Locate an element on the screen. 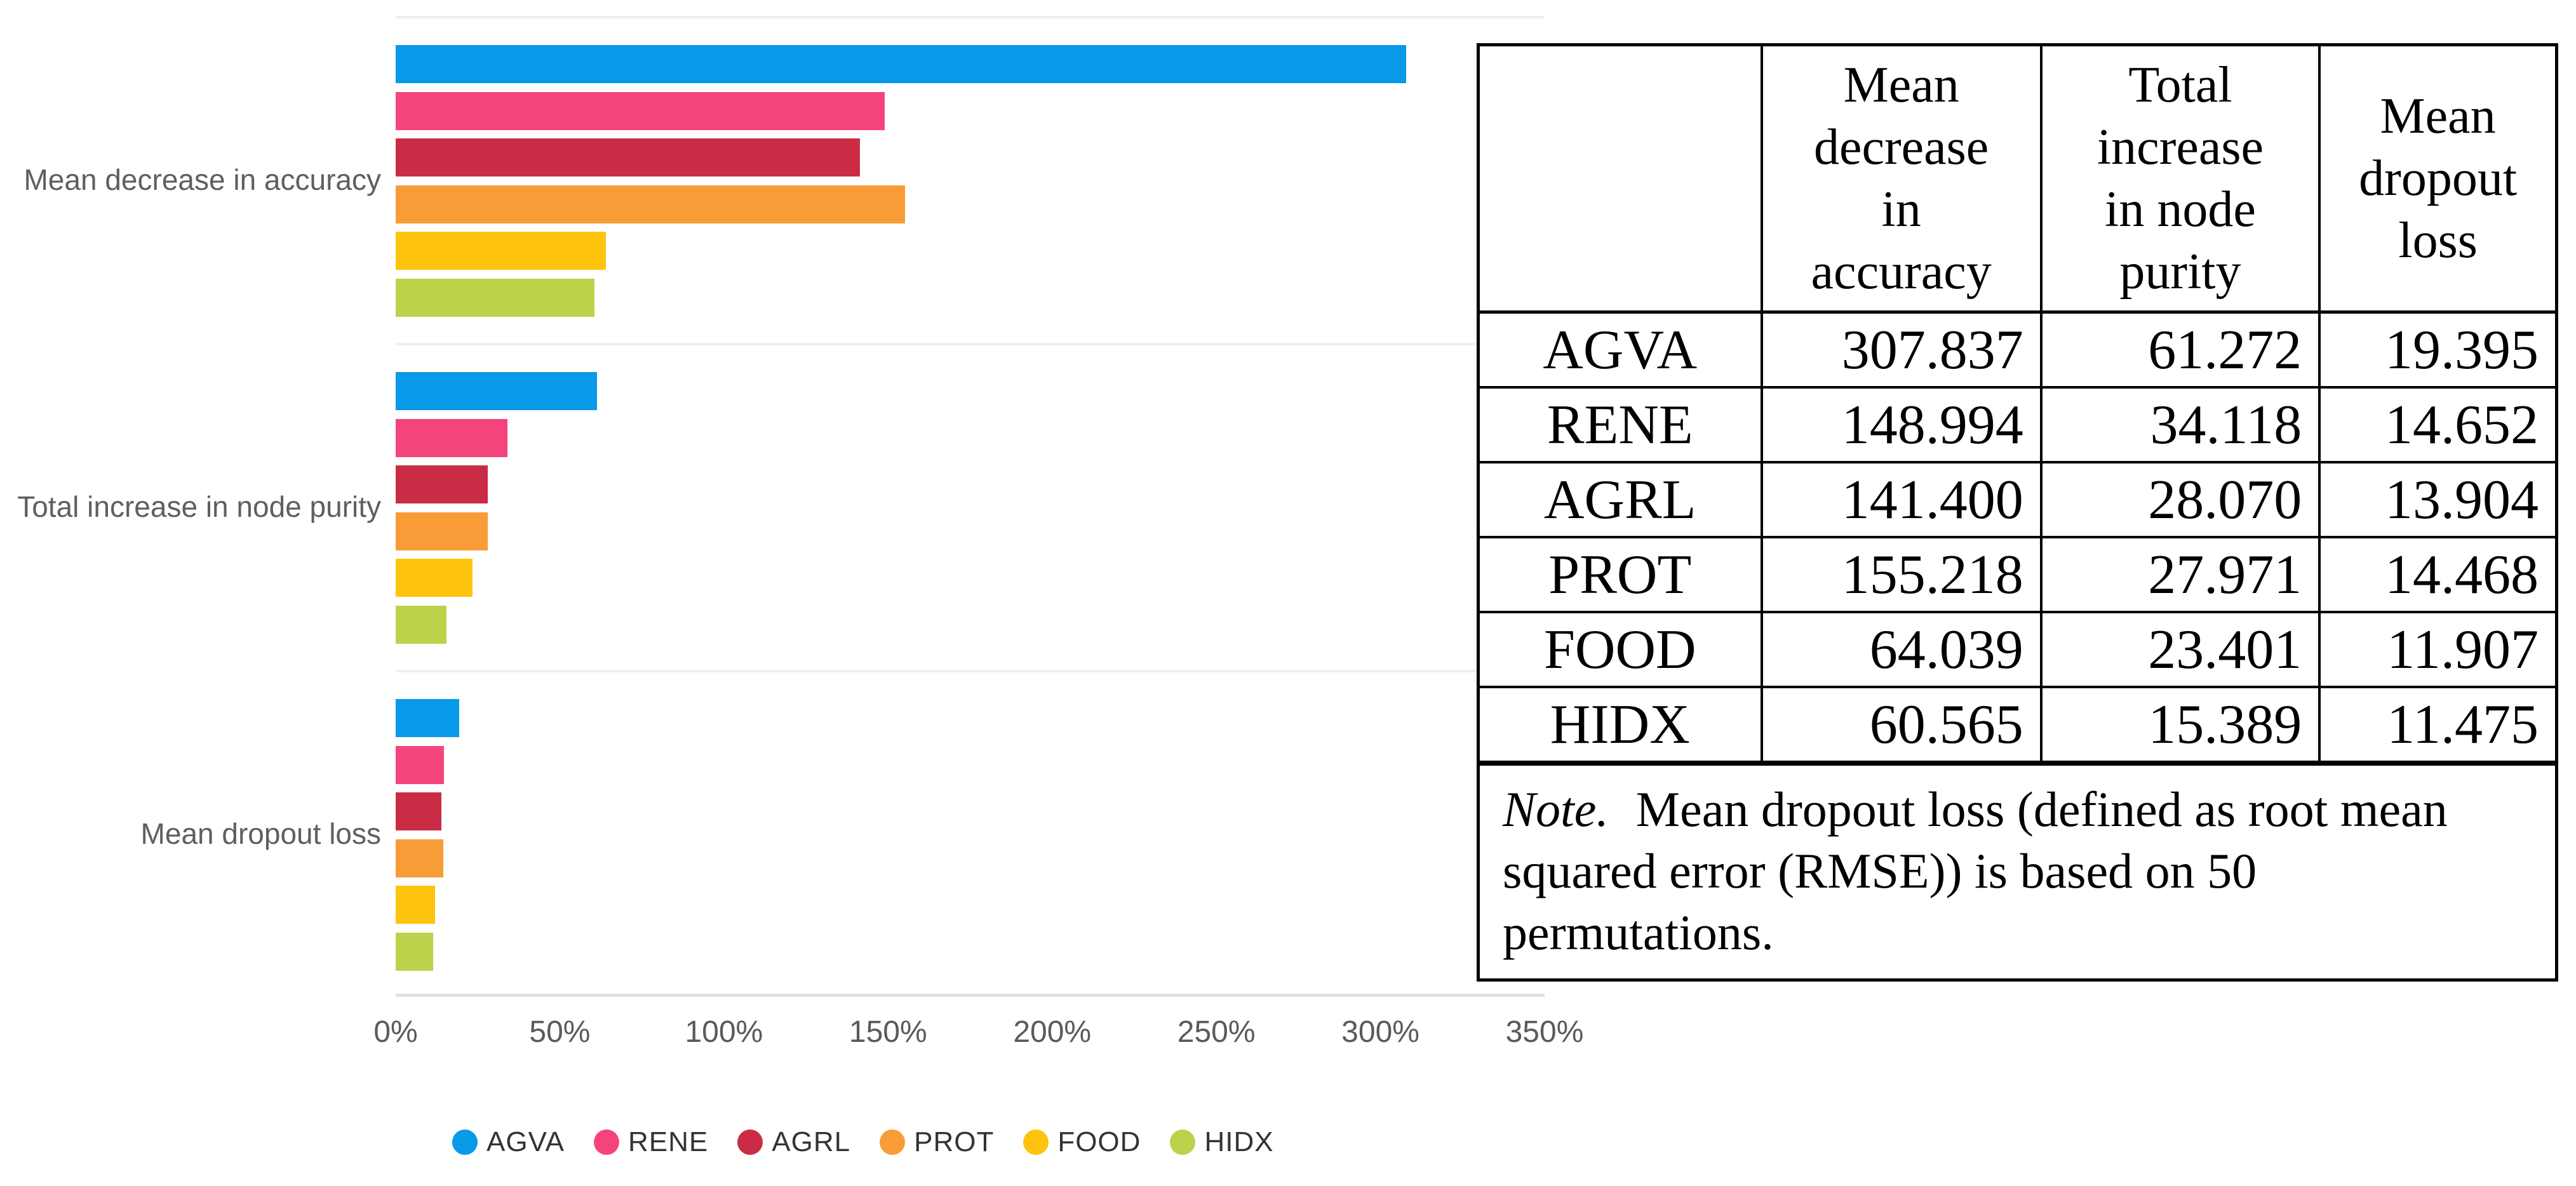  row-label-cell: AGRL is located at coordinates (1621, 499).